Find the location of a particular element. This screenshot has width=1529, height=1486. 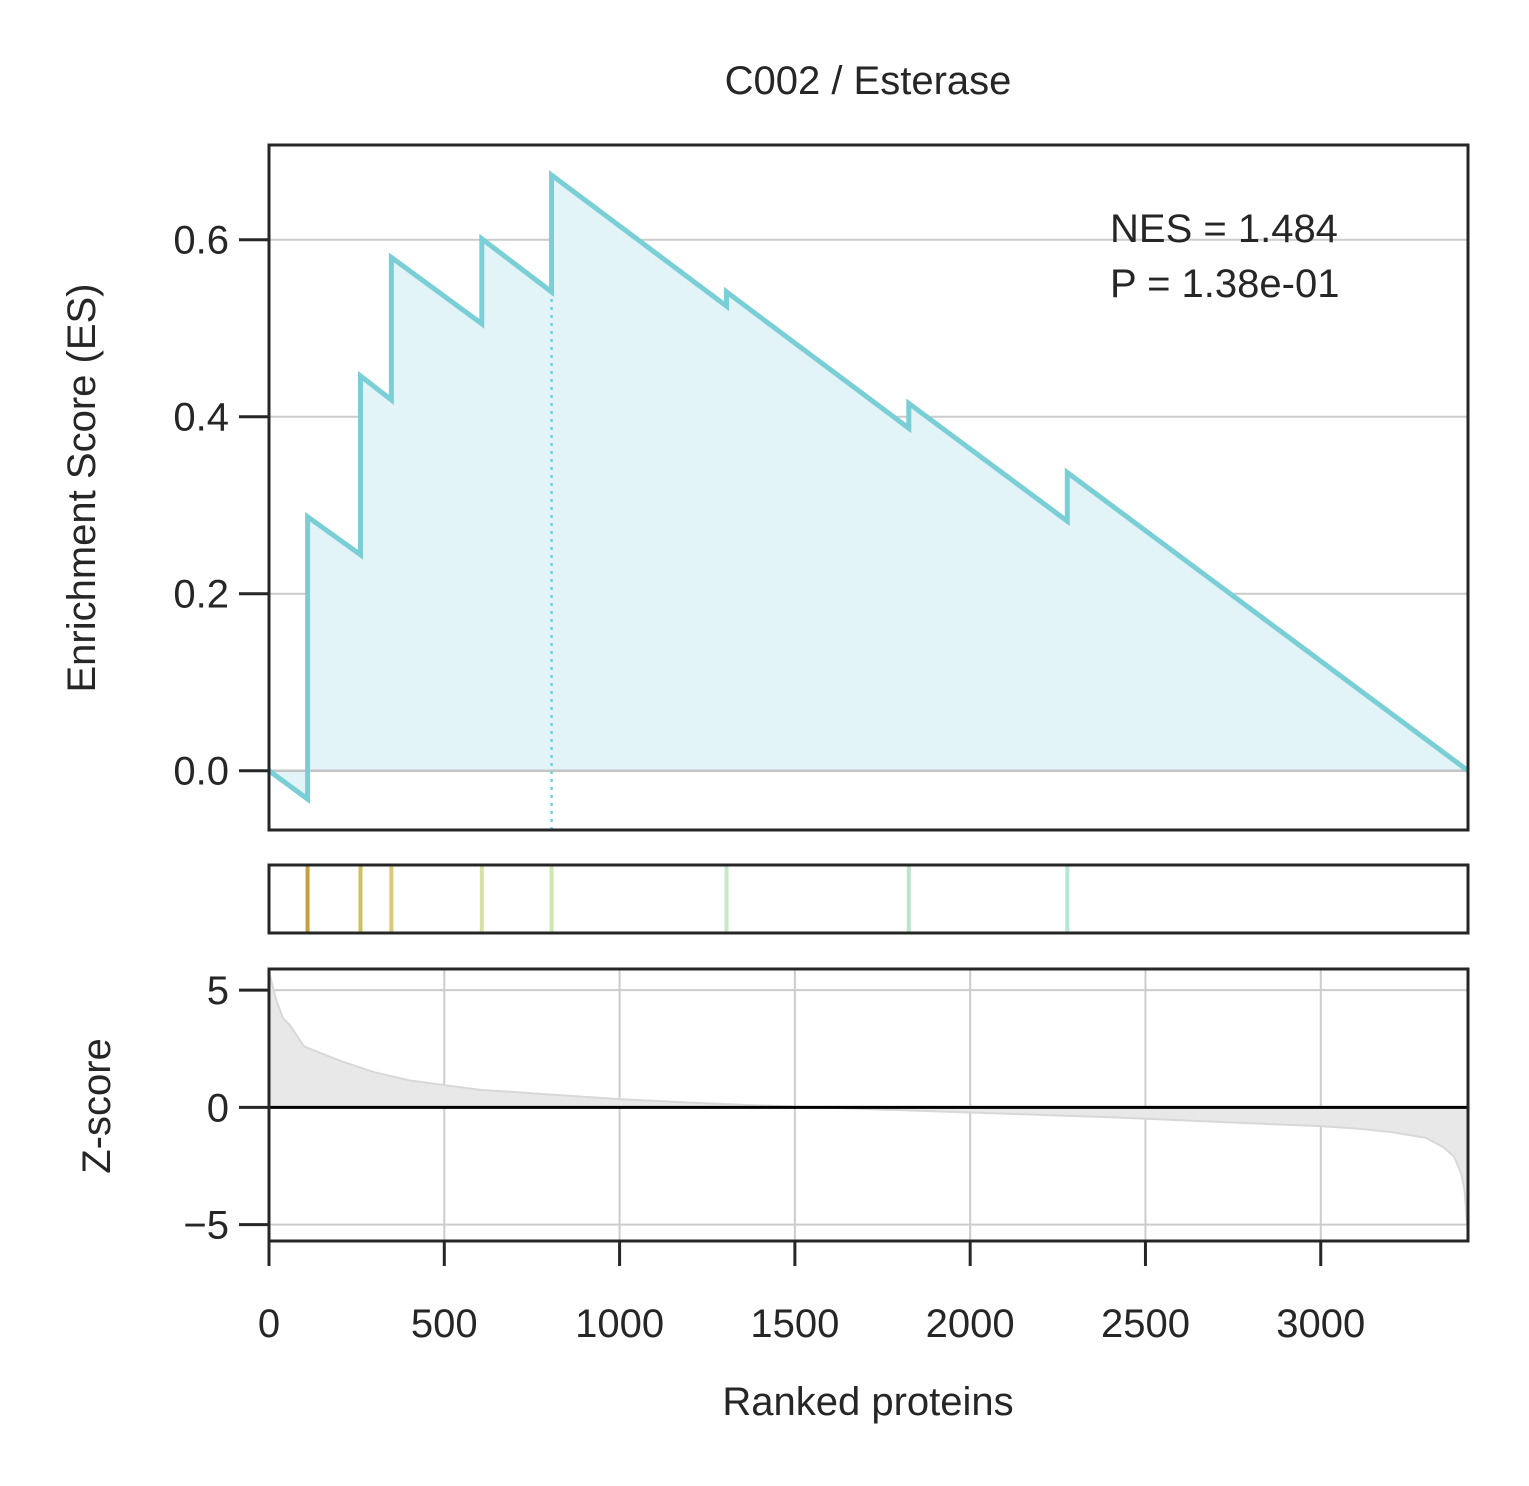

hit-markers-panel is located at coordinates (868, 899).